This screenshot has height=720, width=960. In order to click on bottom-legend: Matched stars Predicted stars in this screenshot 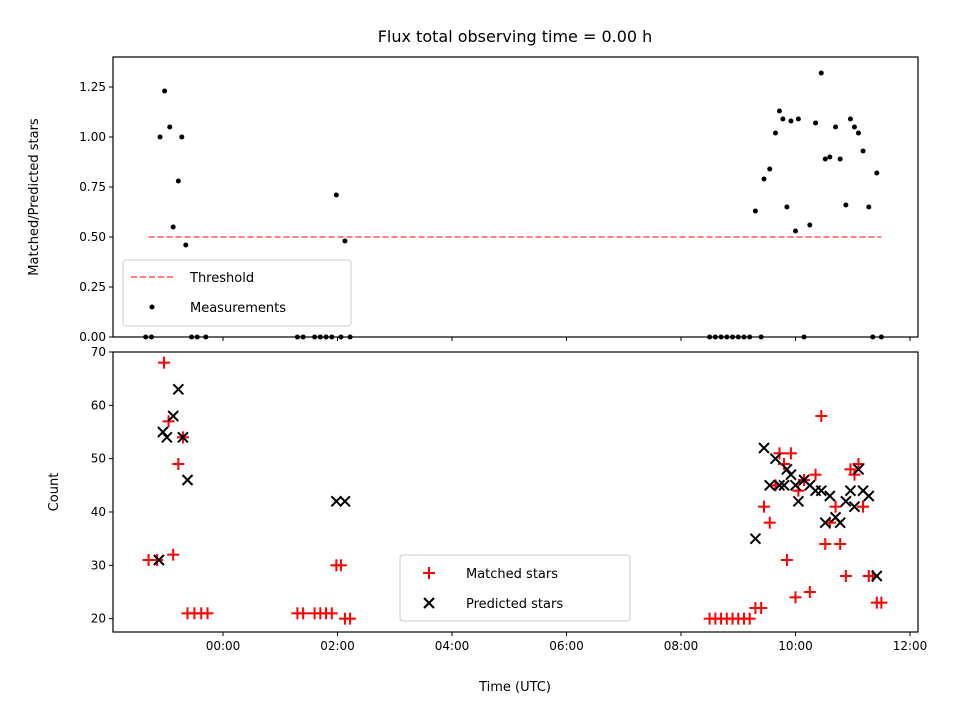, I will do `click(515, 588)`.